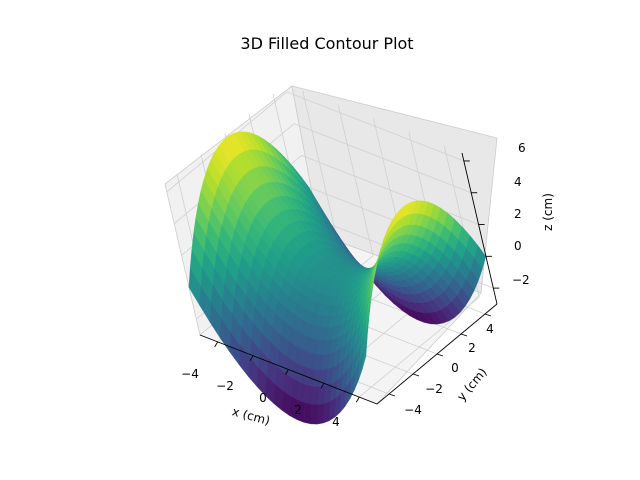  Describe the element at coordinates (365, 353) in the screenshot. I see `surface-patch` at that location.